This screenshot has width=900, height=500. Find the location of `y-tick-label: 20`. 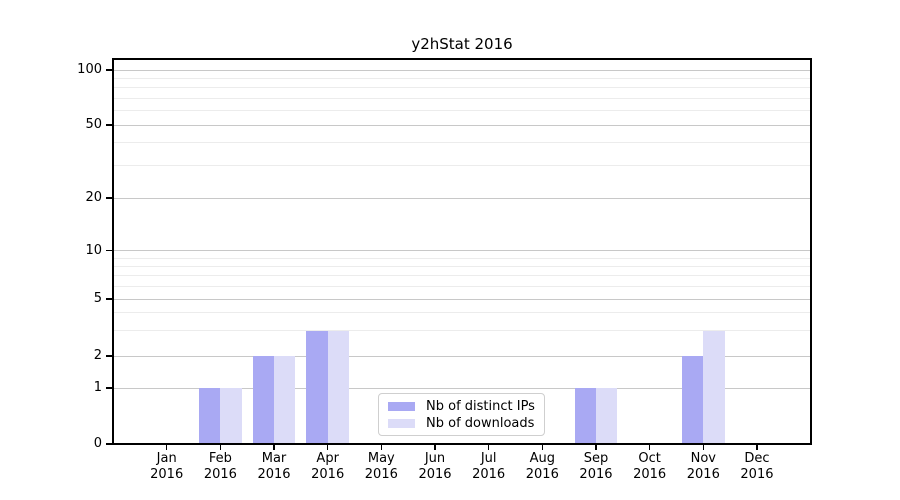

y-tick-label: 20 is located at coordinates (93, 197).